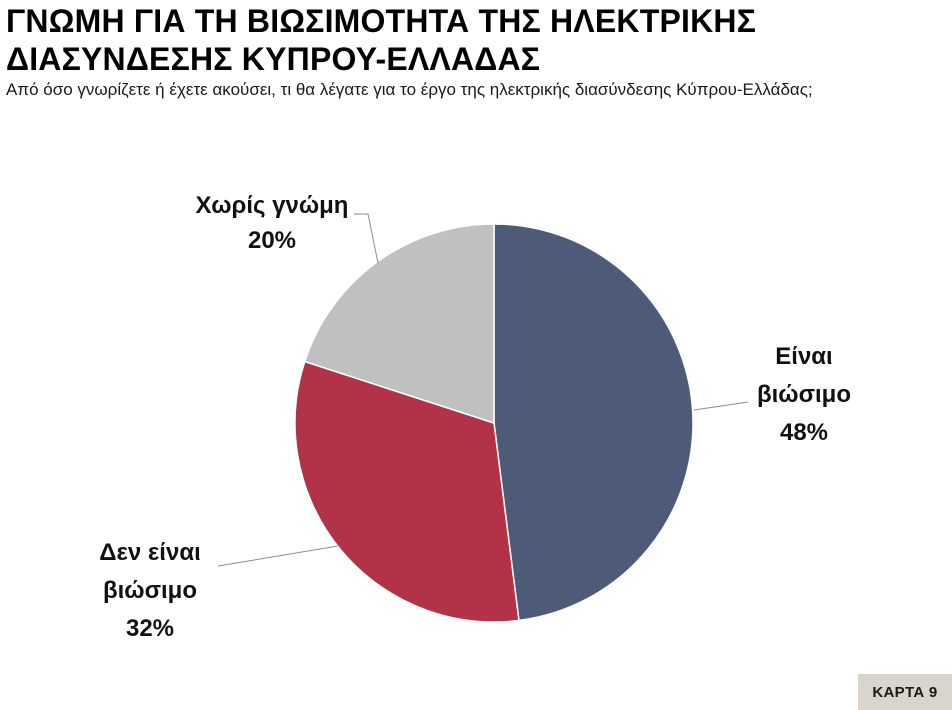  What do you see at coordinates (905, 692) in the screenshot?
I see `card-number-badge: ΚΑΡΤΑ 9` at bounding box center [905, 692].